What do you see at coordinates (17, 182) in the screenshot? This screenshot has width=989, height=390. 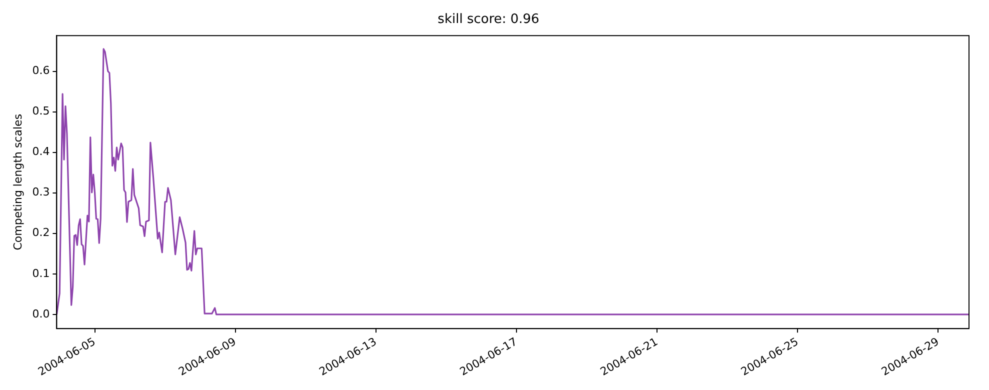 I see `y-axis-title: Competing length scales` at bounding box center [17, 182].